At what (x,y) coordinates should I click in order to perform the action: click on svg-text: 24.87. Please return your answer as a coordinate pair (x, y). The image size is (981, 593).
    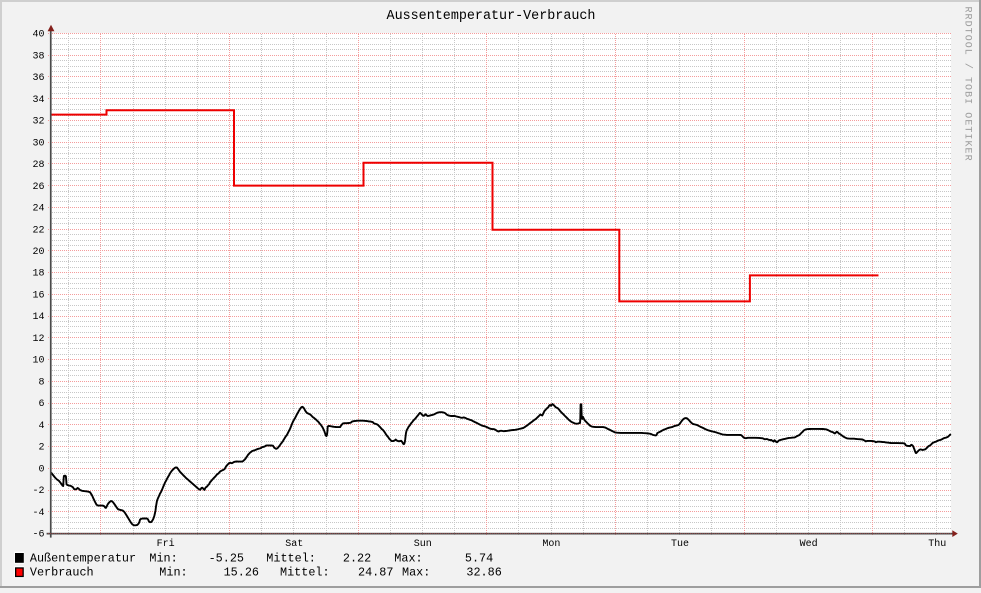
    Looking at the image, I should click on (375, 573).